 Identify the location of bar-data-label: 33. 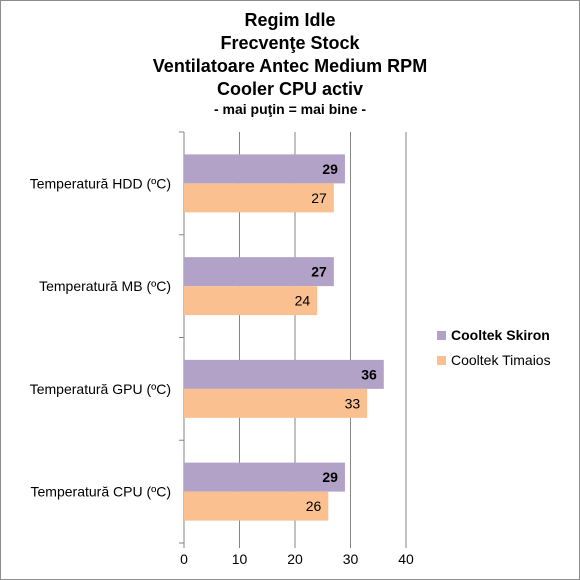
(353, 403).